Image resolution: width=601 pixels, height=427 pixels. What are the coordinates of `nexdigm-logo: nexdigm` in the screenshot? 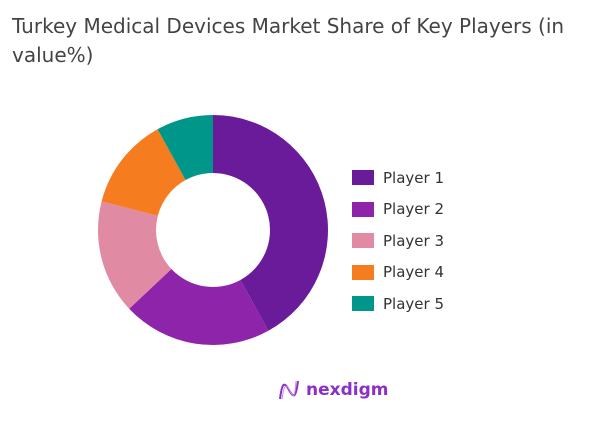 It's located at (333, 390).